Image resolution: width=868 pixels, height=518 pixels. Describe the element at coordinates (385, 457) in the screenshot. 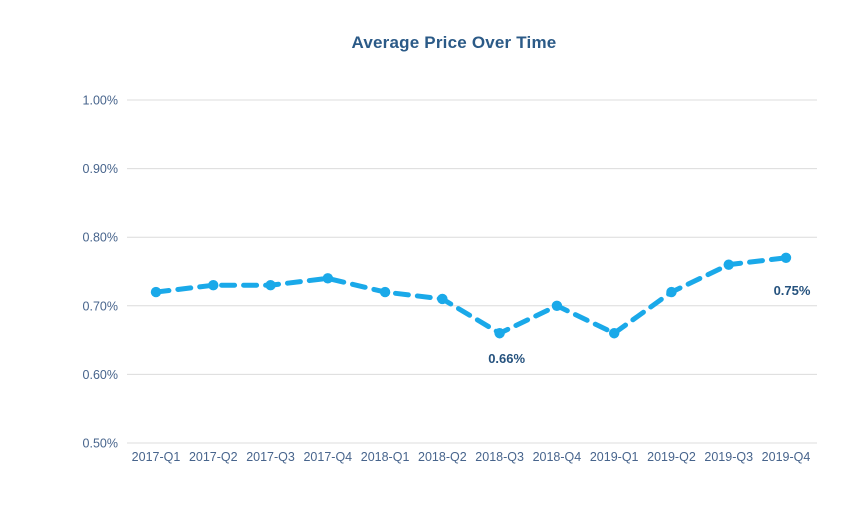

I see `x-axis-tick-label: 2018-Q1` at that location.